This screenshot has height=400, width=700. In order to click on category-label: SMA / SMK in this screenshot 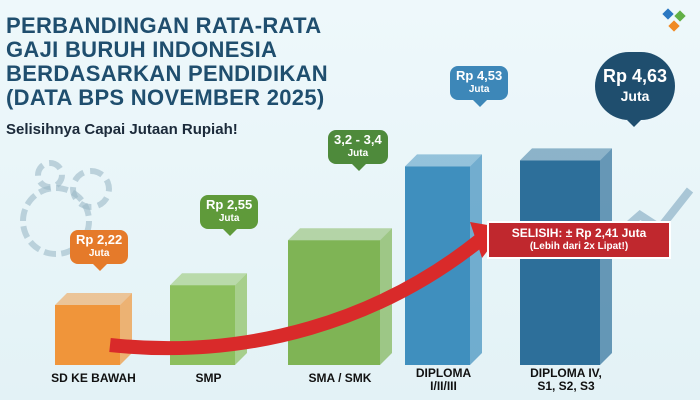, I will do `click(340, 378)`.